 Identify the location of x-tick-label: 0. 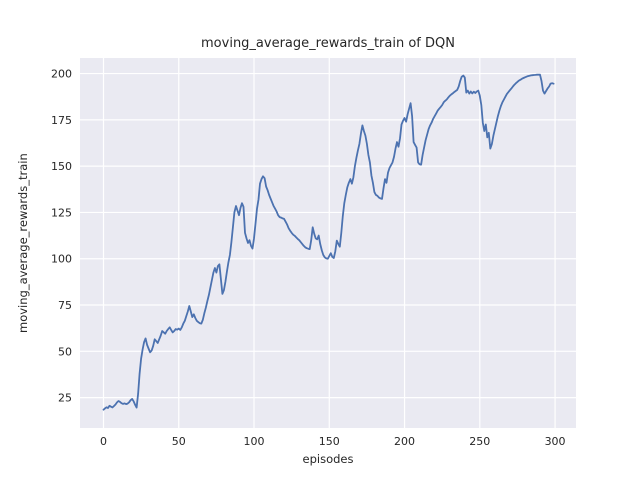
(103, 441).